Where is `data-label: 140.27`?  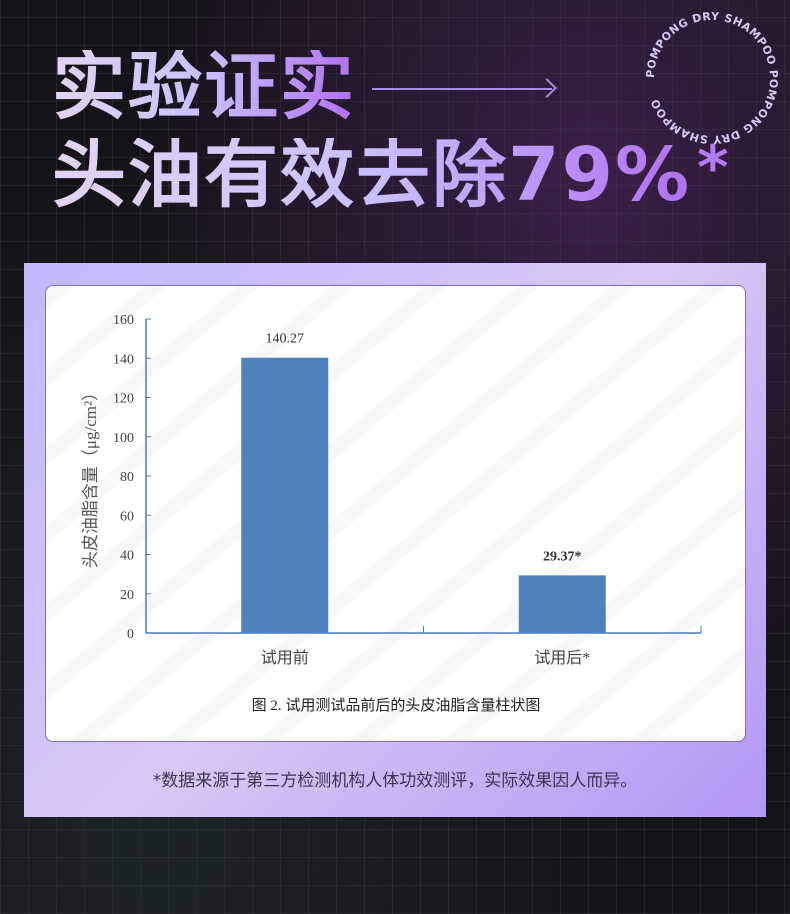
data-label: 140.27 is located at coordinates (285, 339).